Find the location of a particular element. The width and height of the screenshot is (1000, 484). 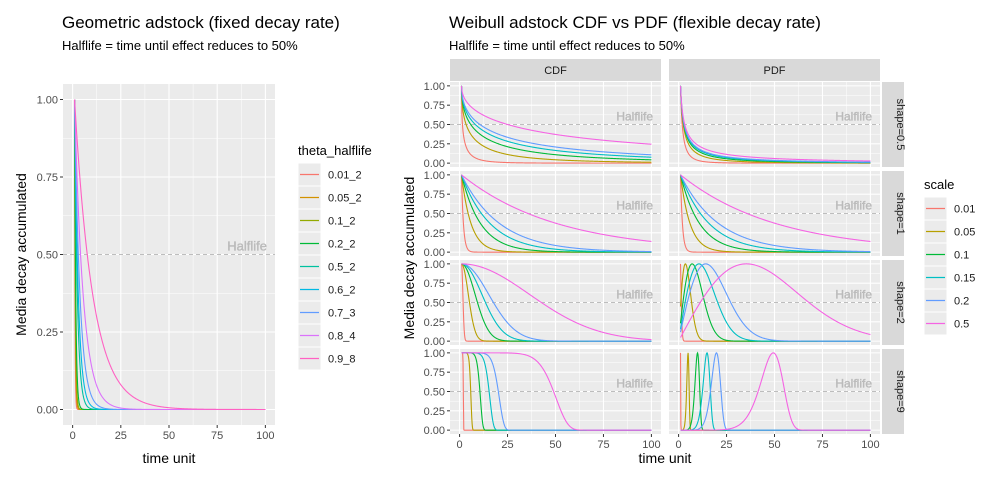

chart-title: Geometric adstock (fixed decay rate) is located at coordinates (201, 22).